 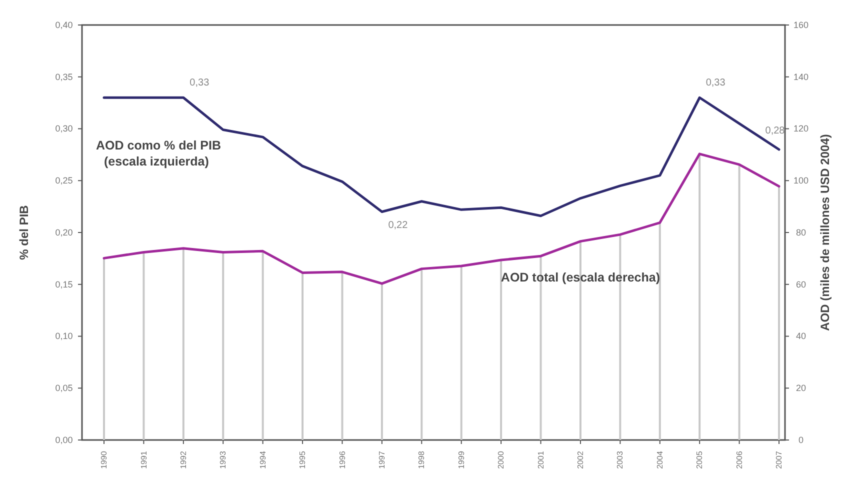 What do you see at coordinates (739, 459) in the screenshot?
I see `x-tick-label: 2006` at bounding box center [739, 459].